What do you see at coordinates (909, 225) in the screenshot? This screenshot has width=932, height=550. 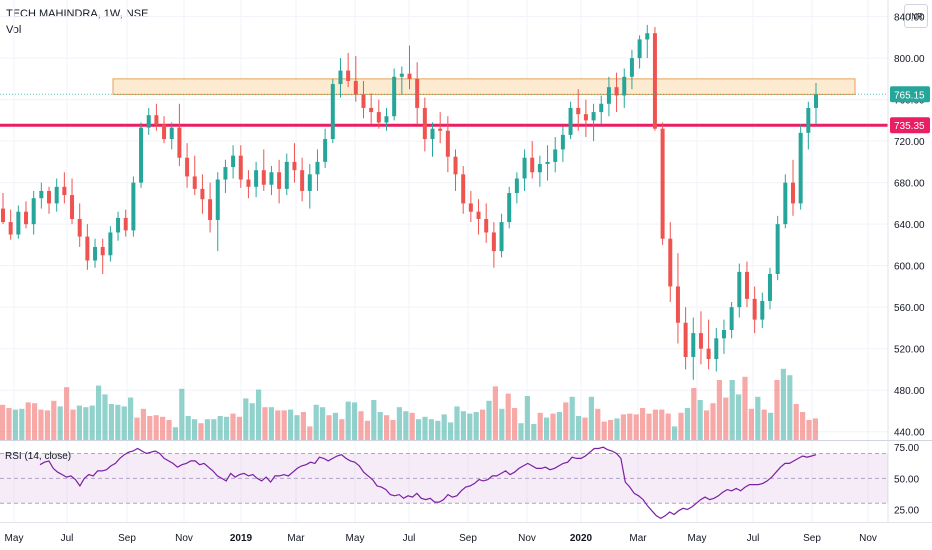 I see `price-tick-label: 640.00` at bounding box center [909, 225].